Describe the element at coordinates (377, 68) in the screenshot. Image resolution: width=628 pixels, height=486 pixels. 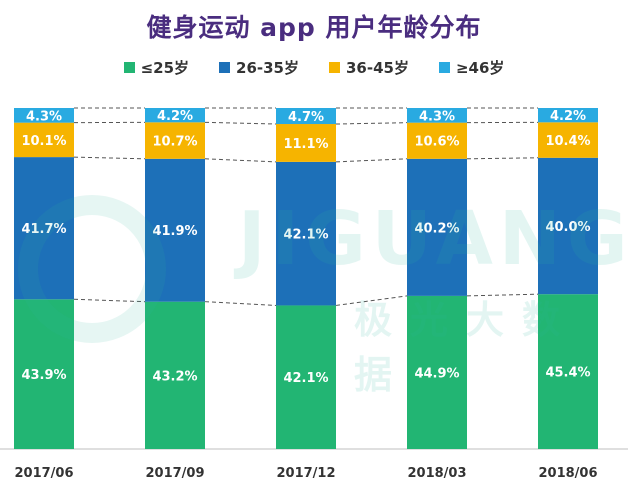
I see `legend-label-36-45: 36-45岁` at that location.